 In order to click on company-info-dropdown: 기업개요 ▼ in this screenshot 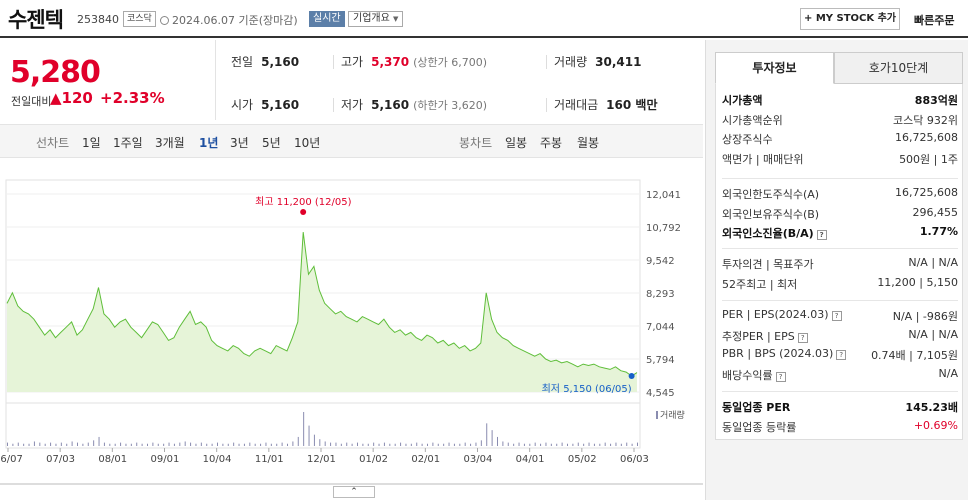, I will do `click(376, 19)`.